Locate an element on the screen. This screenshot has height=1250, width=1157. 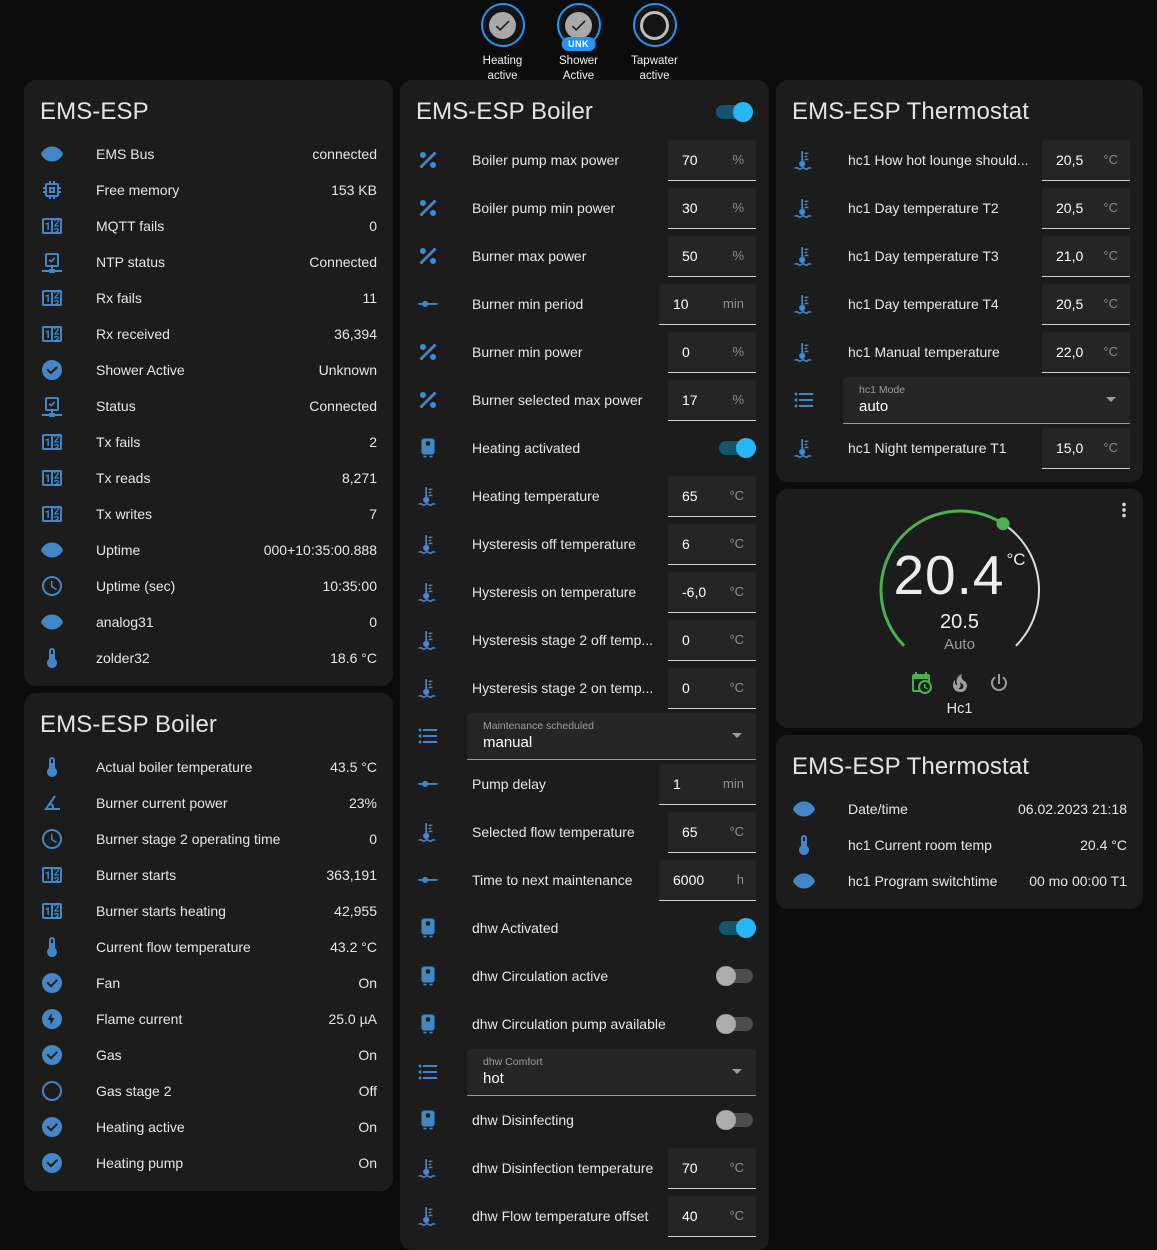
row-gas-stage-2: Gas stage 2 Off is located at coordinates (208, 1091).